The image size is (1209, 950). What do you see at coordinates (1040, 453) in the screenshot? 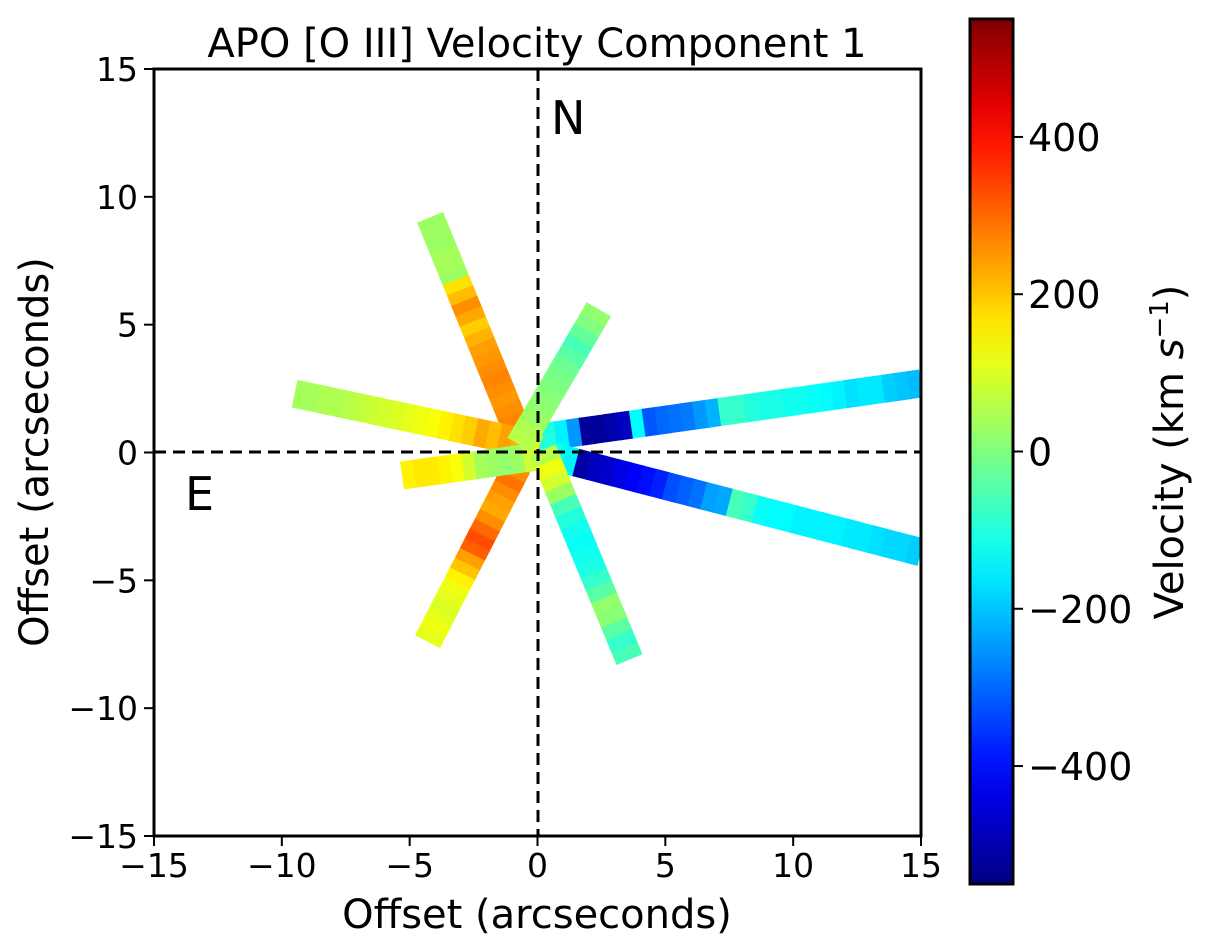
I see `colorbar-tick-label: 0` at bounding box center [1040, 453].